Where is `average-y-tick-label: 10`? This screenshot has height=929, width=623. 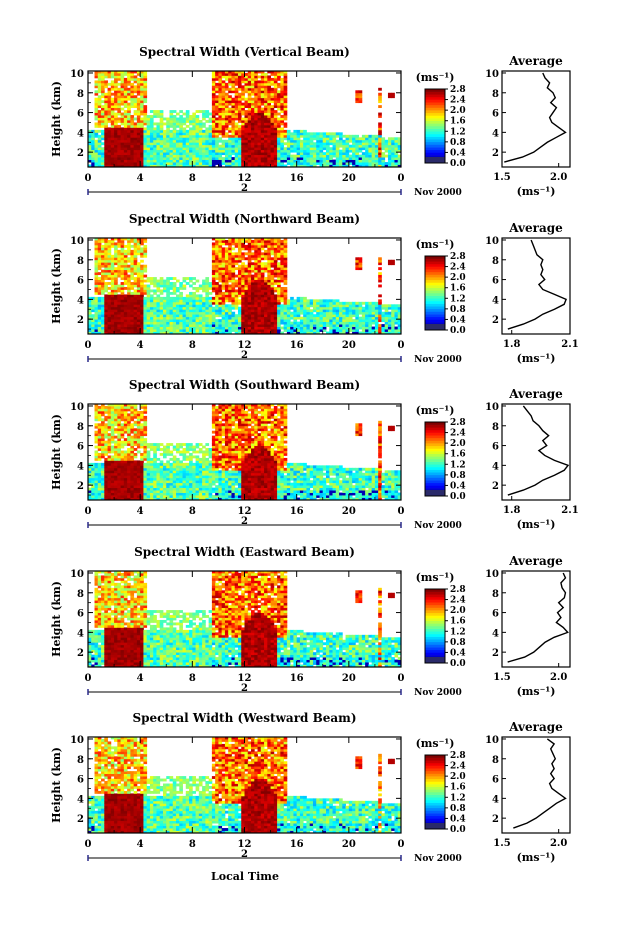 average-y-tick-label: 10 is located at coordinates (492, 74).